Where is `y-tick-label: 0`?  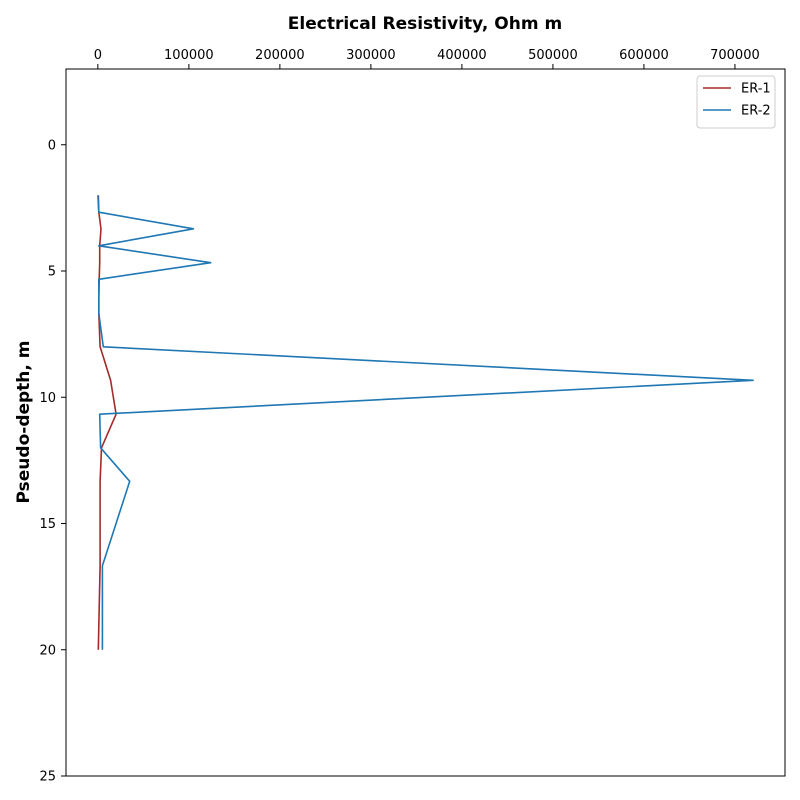 y-tick-label: 0 is located at coordinates (52, 145).